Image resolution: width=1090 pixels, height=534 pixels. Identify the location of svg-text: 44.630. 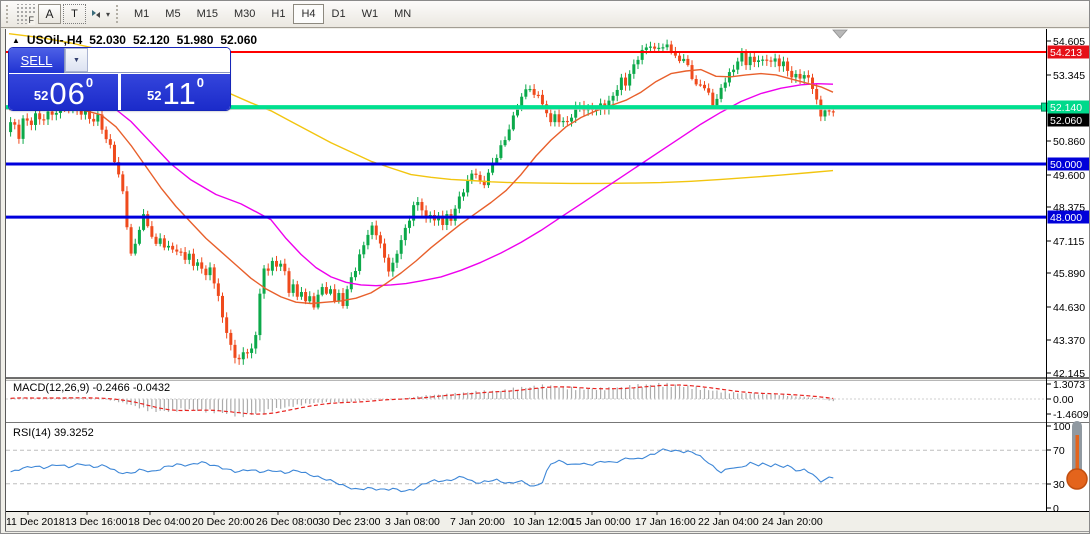
(1069, 308).